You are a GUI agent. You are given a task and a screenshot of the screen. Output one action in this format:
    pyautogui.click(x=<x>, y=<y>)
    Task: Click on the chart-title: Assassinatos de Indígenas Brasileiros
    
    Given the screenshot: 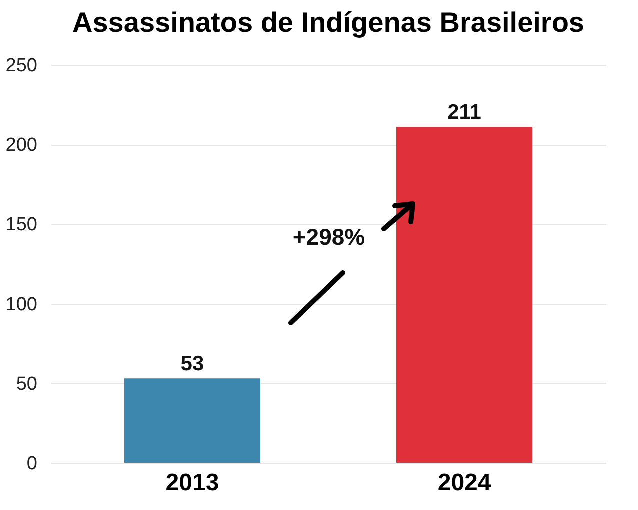 What is the action you would take?
    pyautogui.click(x=328, y=22)
    